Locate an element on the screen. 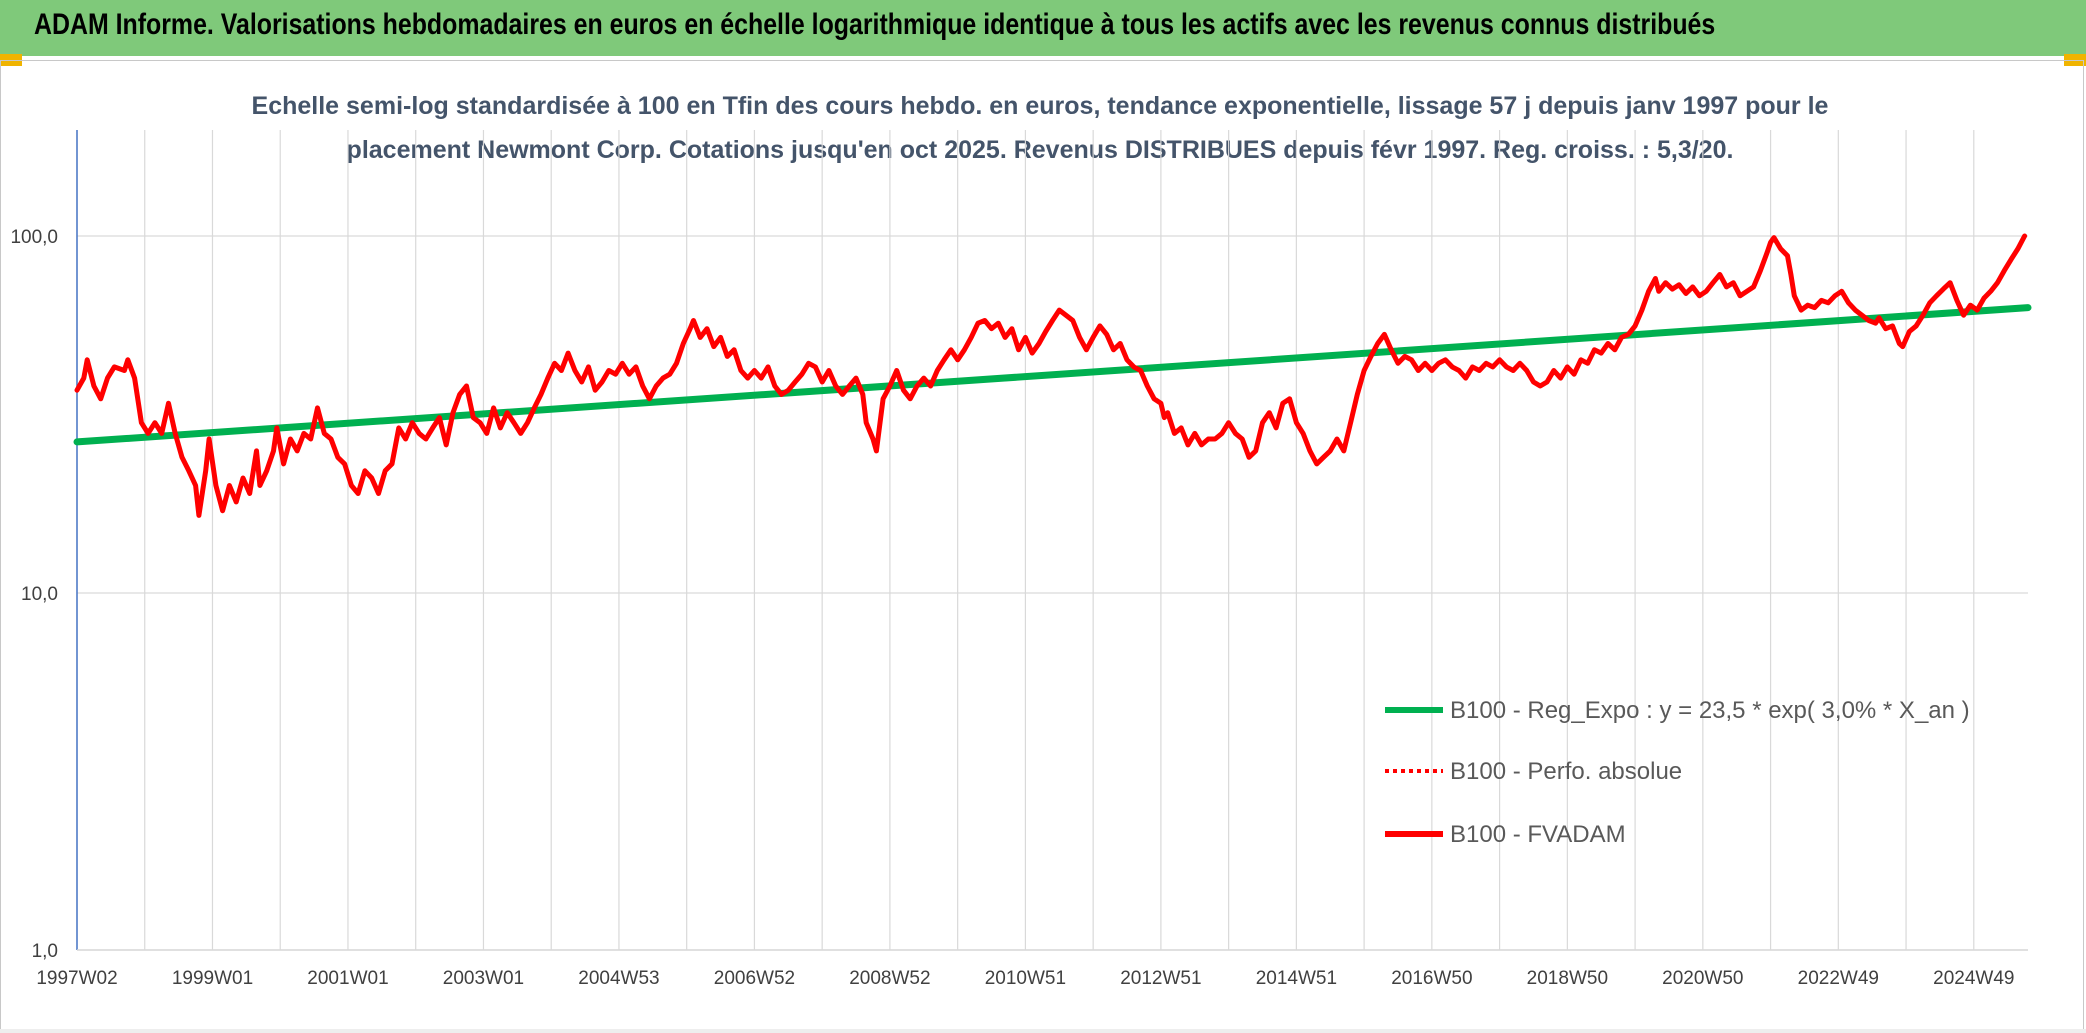 The width and height of the screenshot is (2086, 1033). x-tick-label: 2016W50 is located at coordinates (1431, 978).